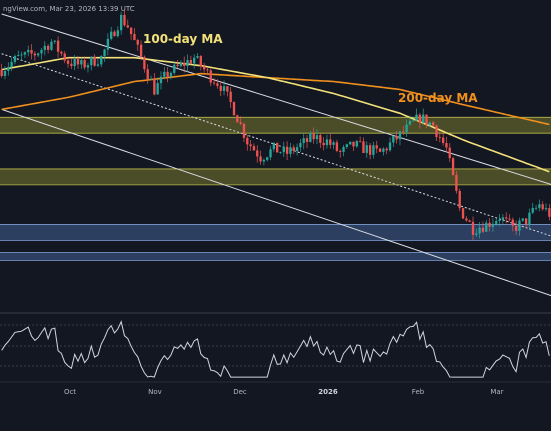  What do you see at coordinates (70, 392) in the screenshot?
I see `x-tick-oct: Oct` at bounding box center [70, 392].